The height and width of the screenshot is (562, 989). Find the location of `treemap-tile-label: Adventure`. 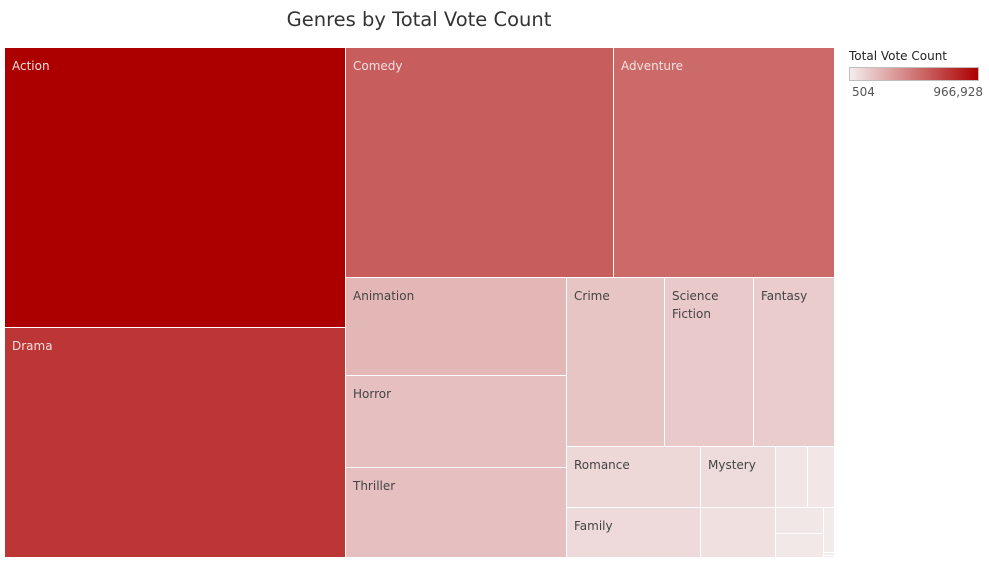

treemap-tile-label: Adventure is located at coordinates (652, 66).